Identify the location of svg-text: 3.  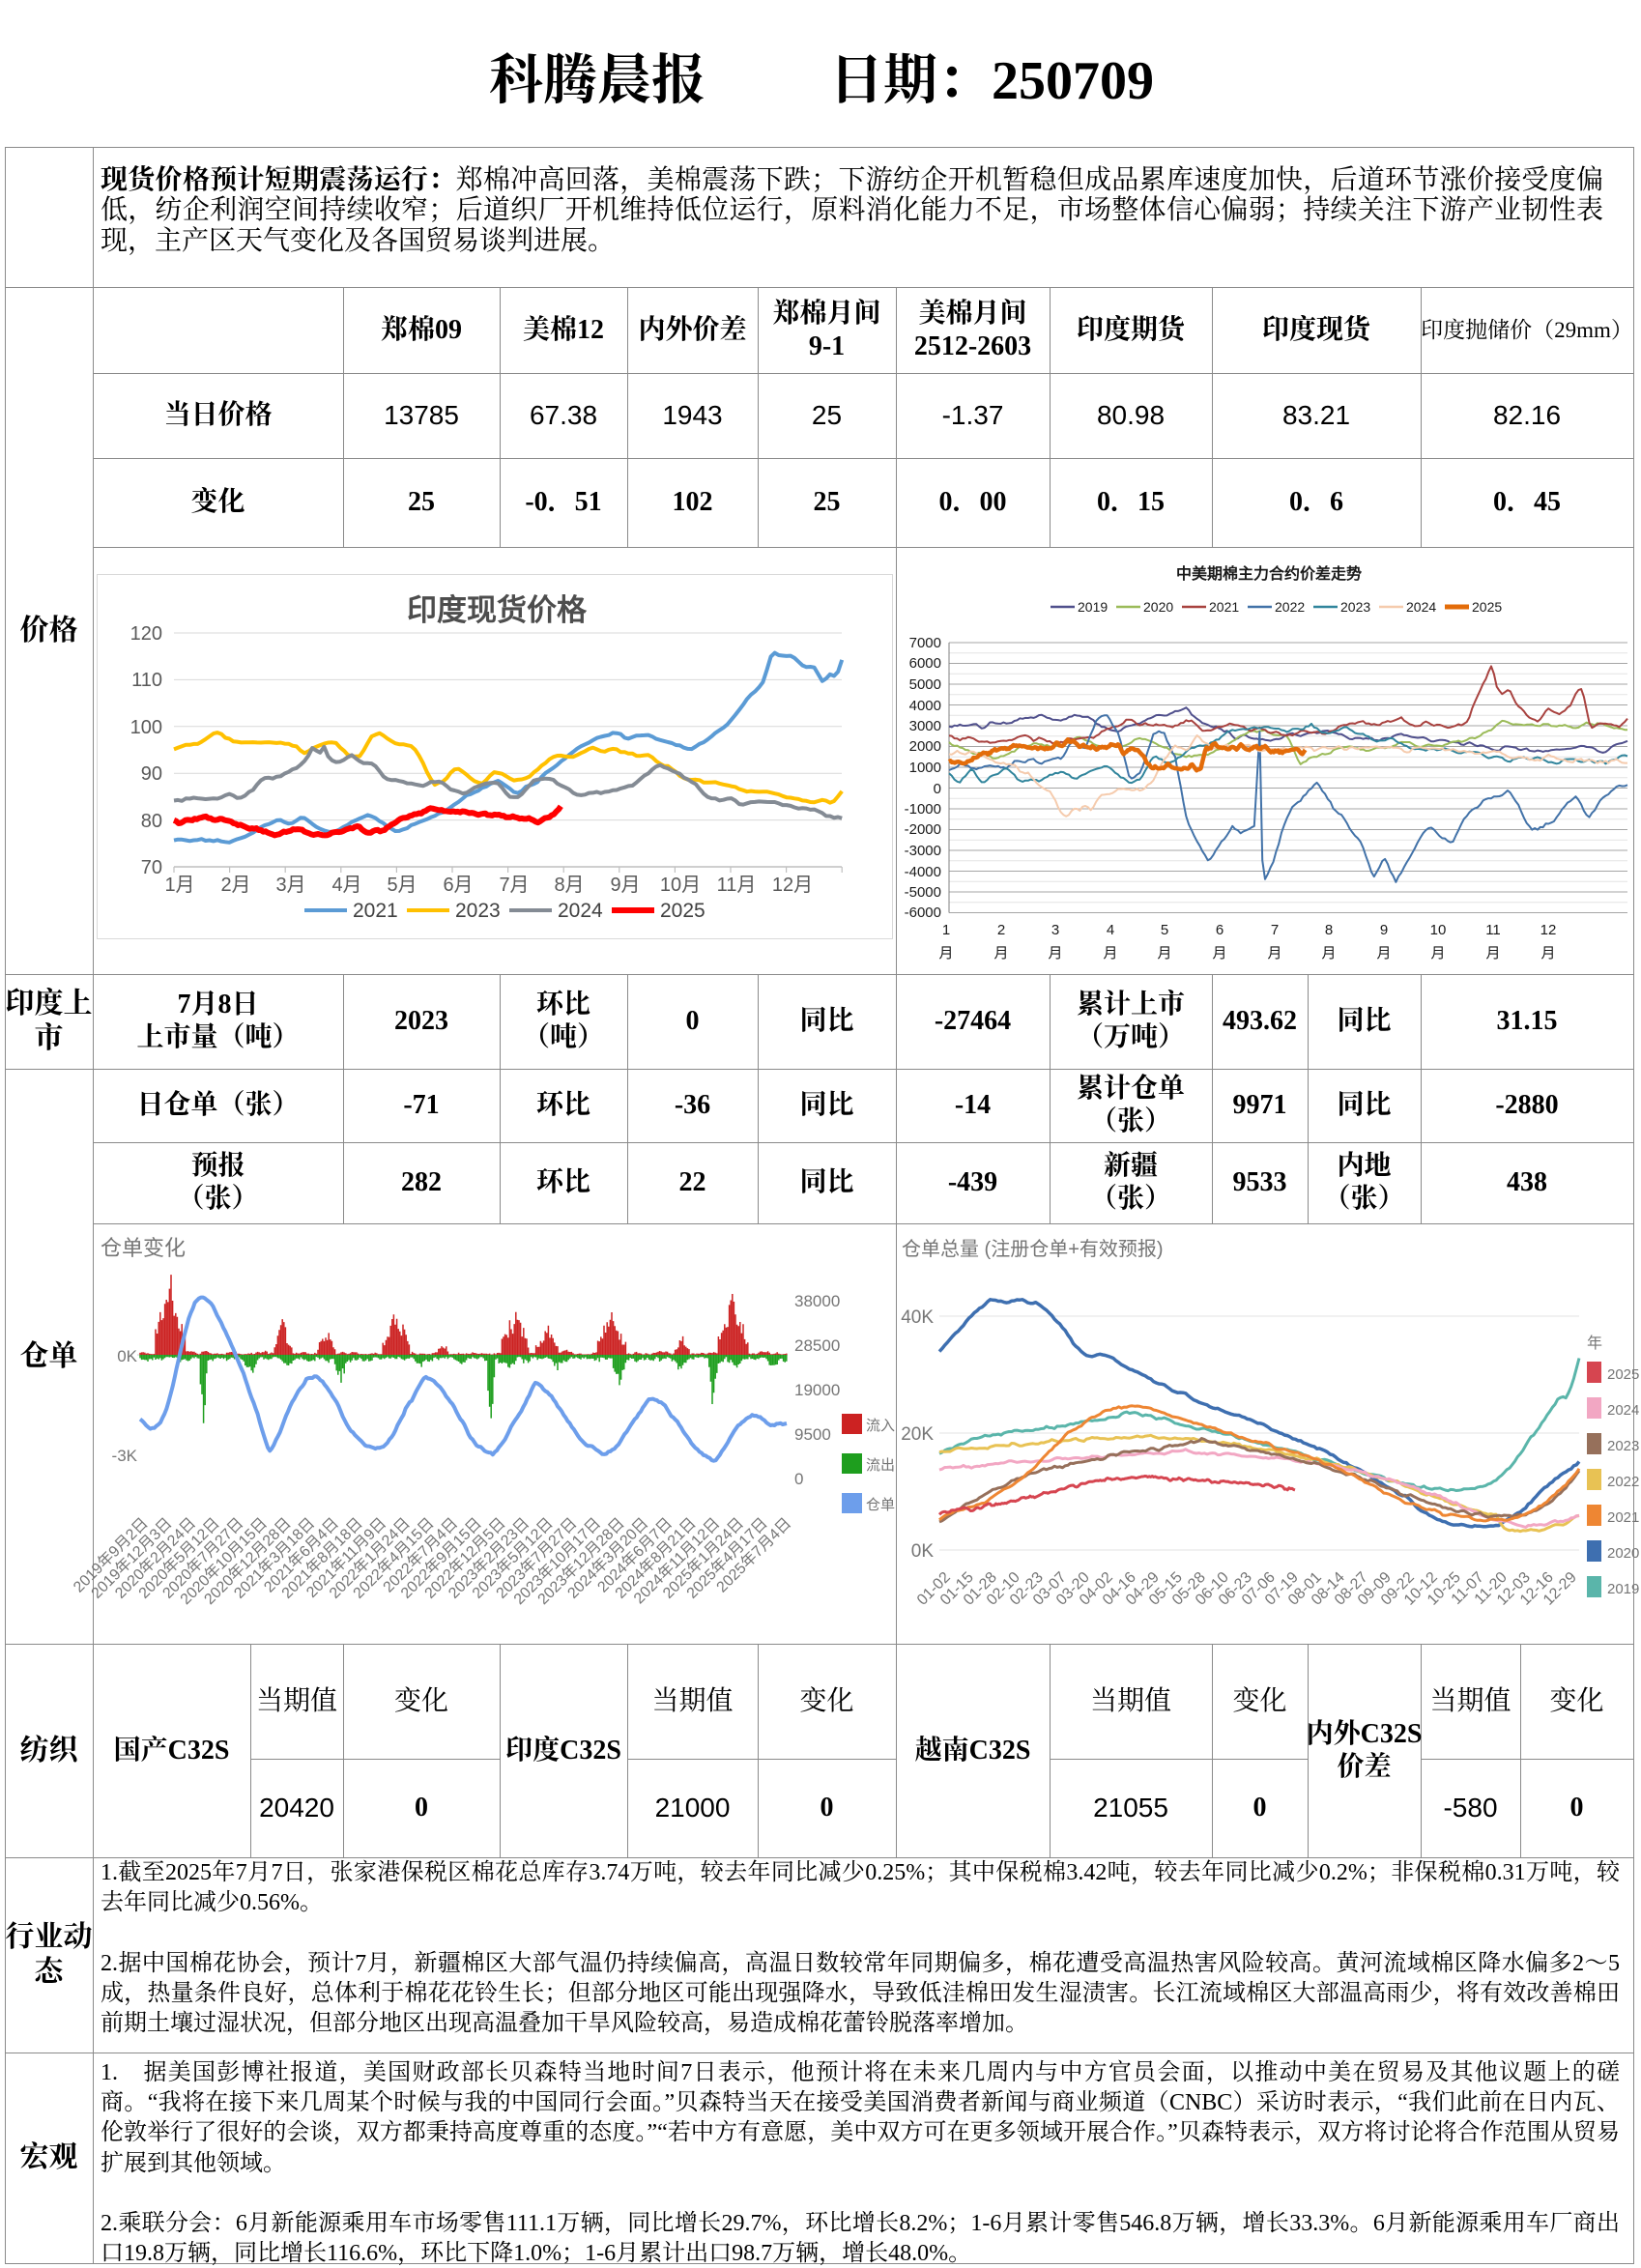
(1055, 930).